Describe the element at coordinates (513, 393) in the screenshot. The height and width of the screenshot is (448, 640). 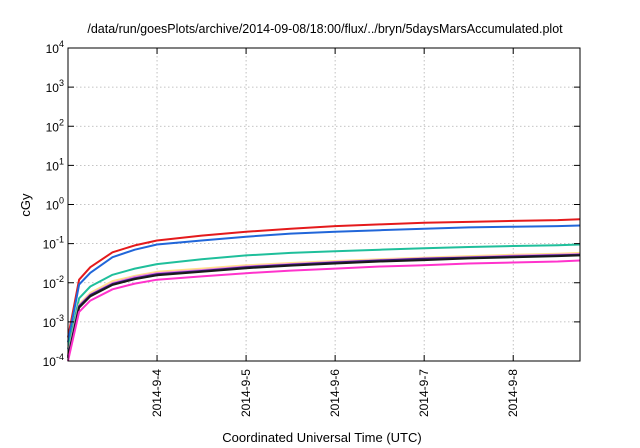
I see `x-tick-label: 2014-9-8` at that location.